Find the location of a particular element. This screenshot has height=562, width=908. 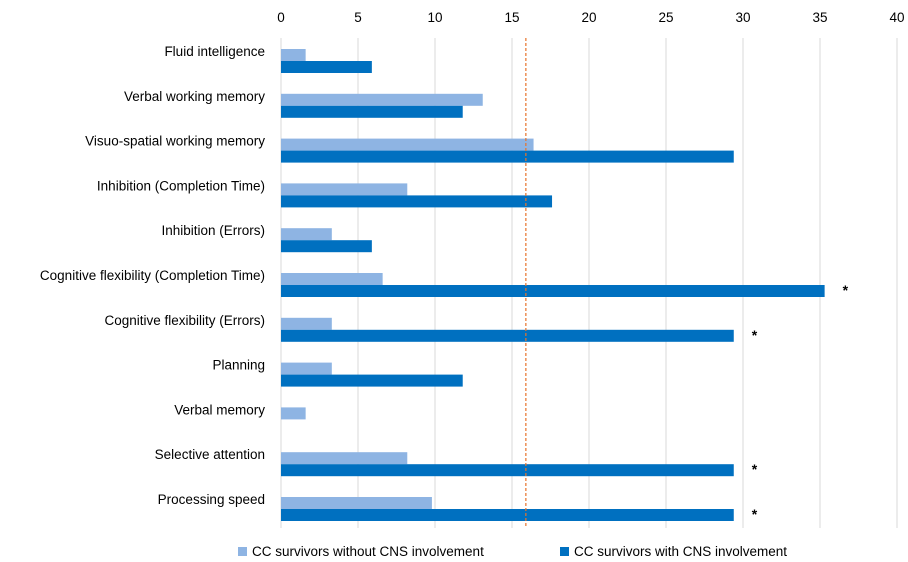

category-label: Selective attention is located at coordinates (210, 454).